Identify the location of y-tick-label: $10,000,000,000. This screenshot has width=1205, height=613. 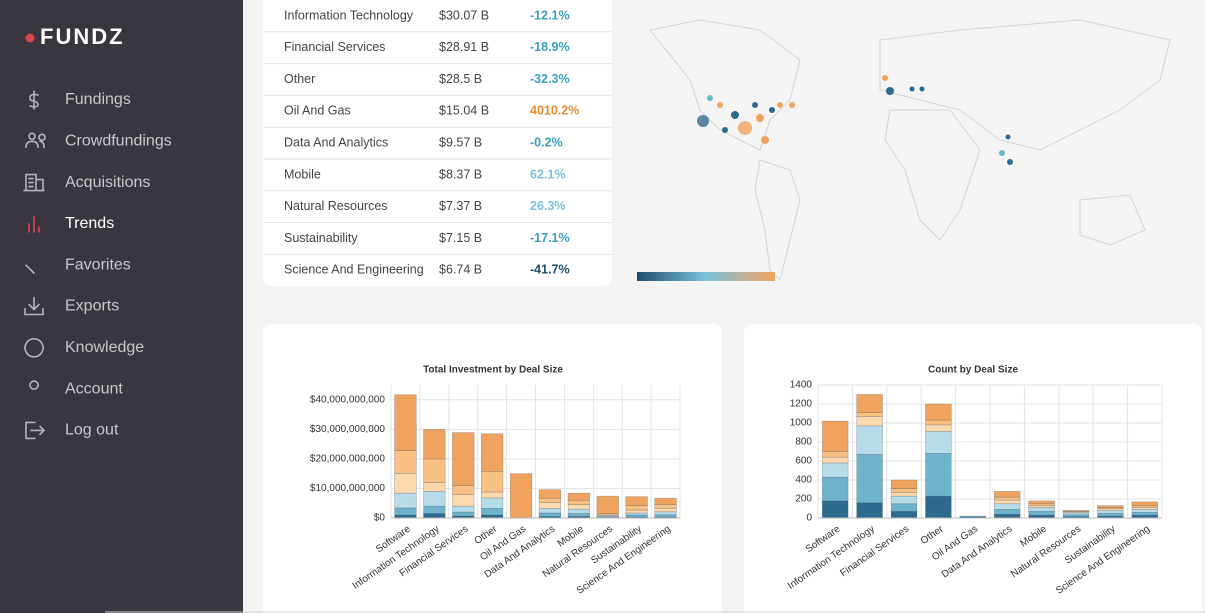
(348, 488).